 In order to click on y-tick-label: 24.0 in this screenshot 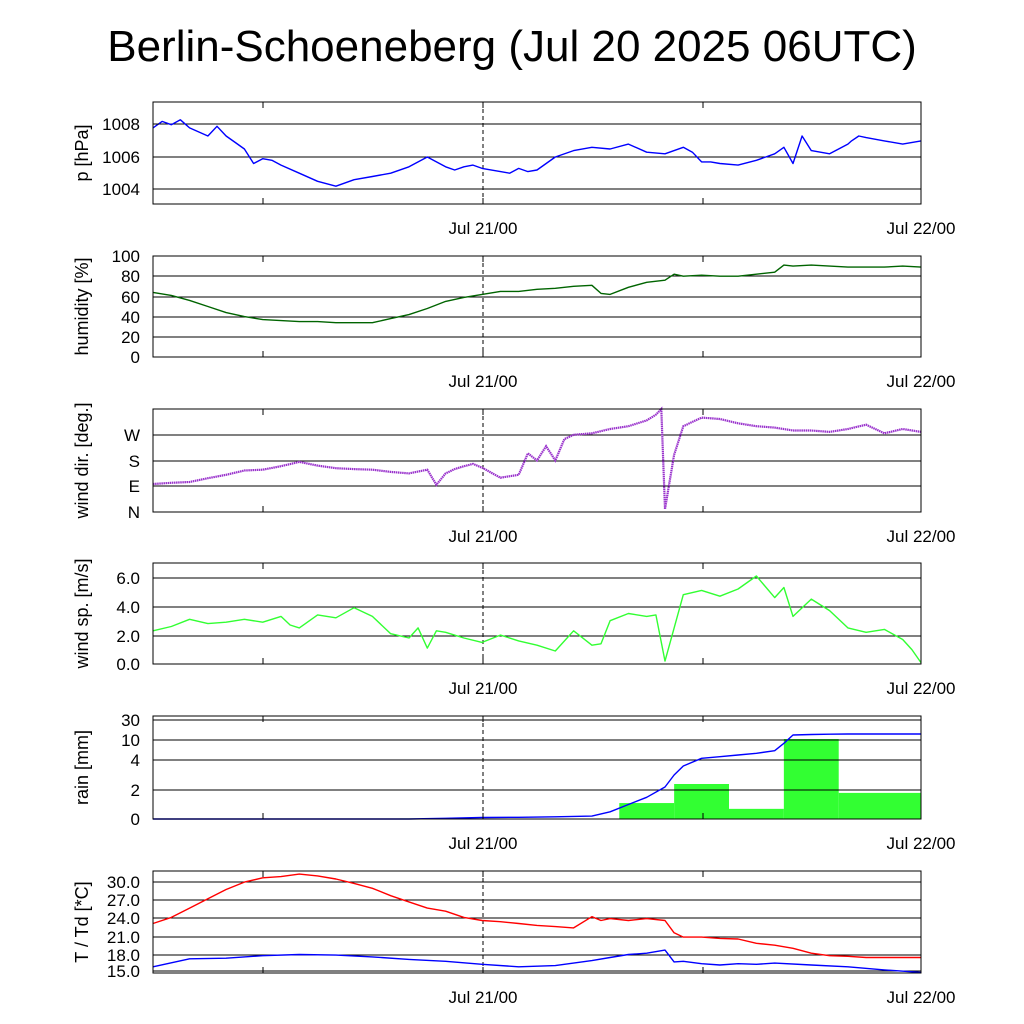, I will do `click(123, 918)`.